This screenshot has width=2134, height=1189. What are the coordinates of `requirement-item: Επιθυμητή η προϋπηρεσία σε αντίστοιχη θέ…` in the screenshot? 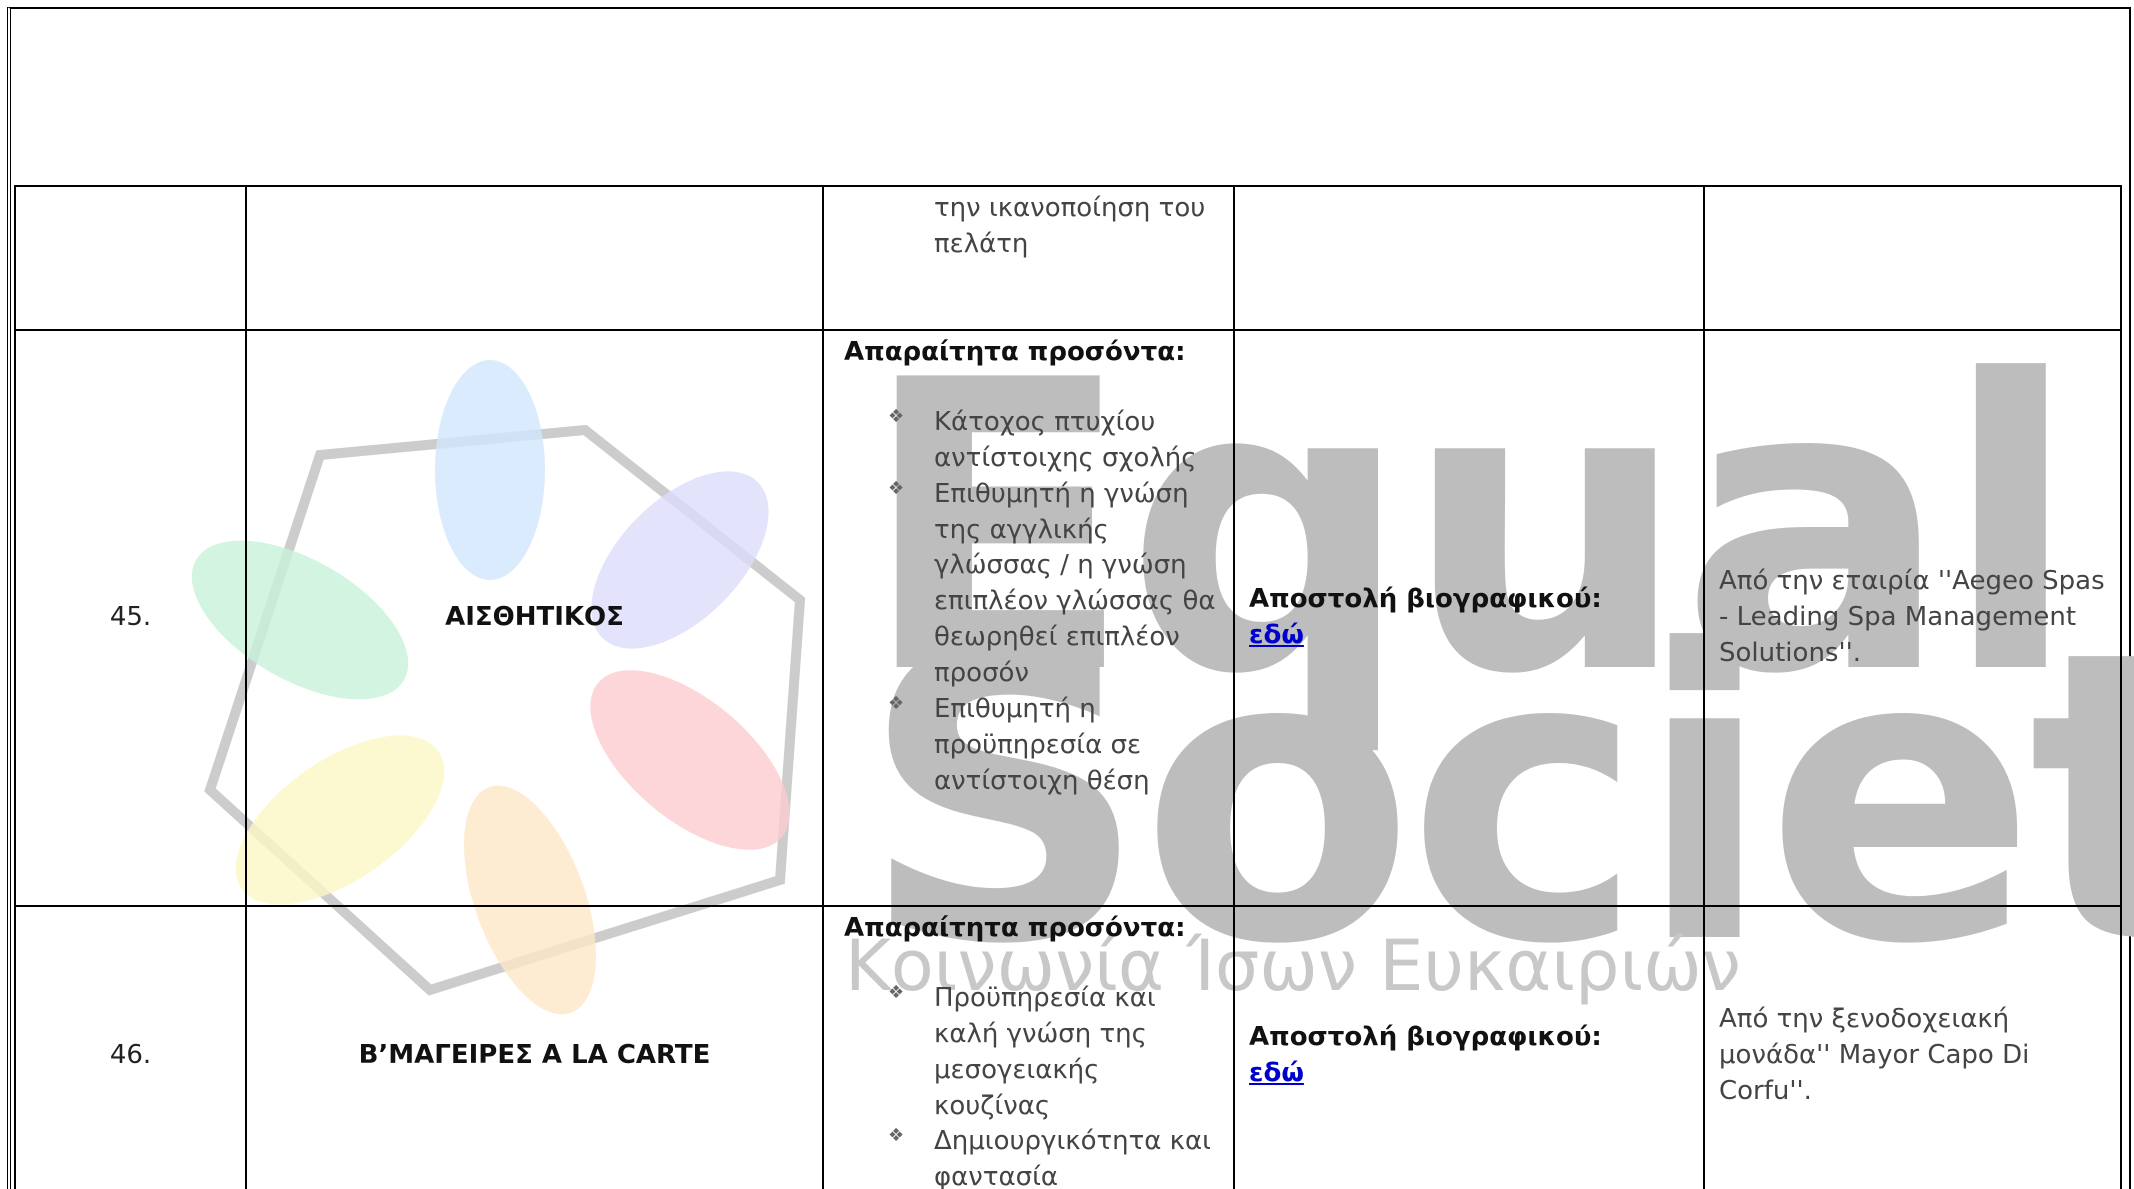 It's located at (1054, 746).